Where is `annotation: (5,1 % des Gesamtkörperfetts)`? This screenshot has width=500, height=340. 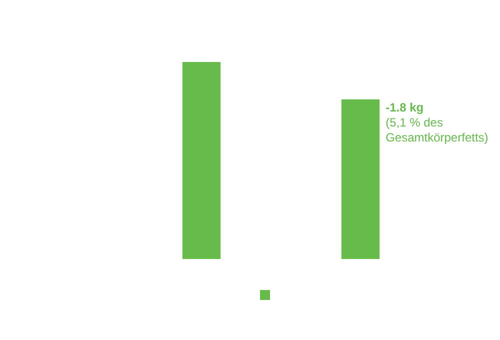 annotation: (5,1 % des Gesamtkörperfetts) is located at coordinates (437, 130).